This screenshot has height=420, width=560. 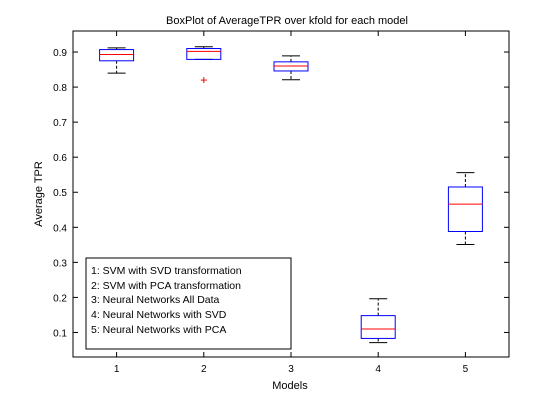 I want to click on legend-line-3: 3: Neural Networks All Data, so click(x=155, y=300).